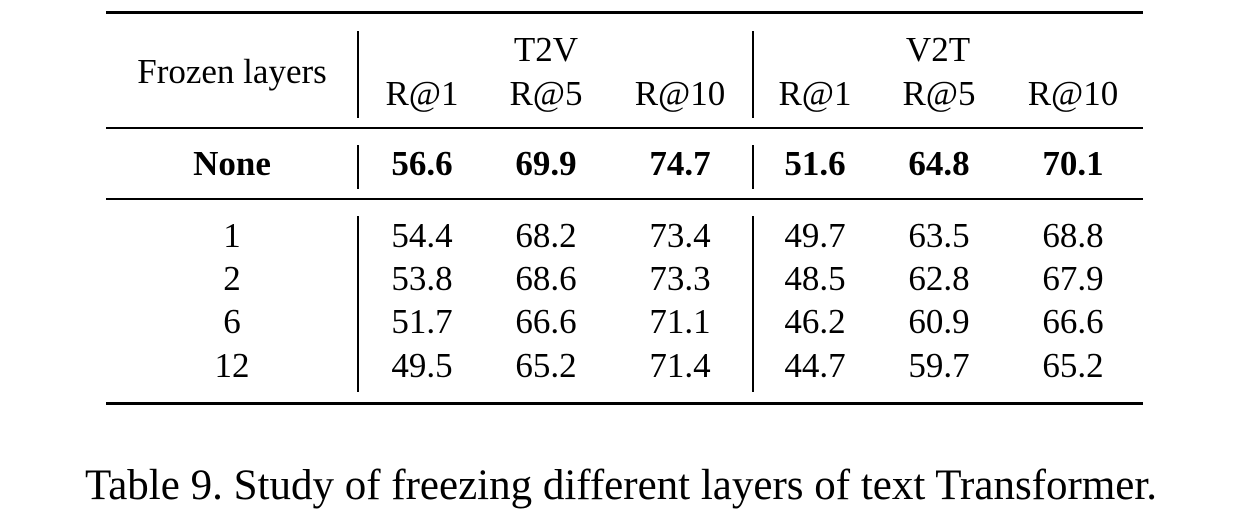 Image resolution: width=1242 pixels, height=511 pixels. Describe the element at coordinates (422, 365) in the screenshot. I see `table-cell: 49.5` at that location.